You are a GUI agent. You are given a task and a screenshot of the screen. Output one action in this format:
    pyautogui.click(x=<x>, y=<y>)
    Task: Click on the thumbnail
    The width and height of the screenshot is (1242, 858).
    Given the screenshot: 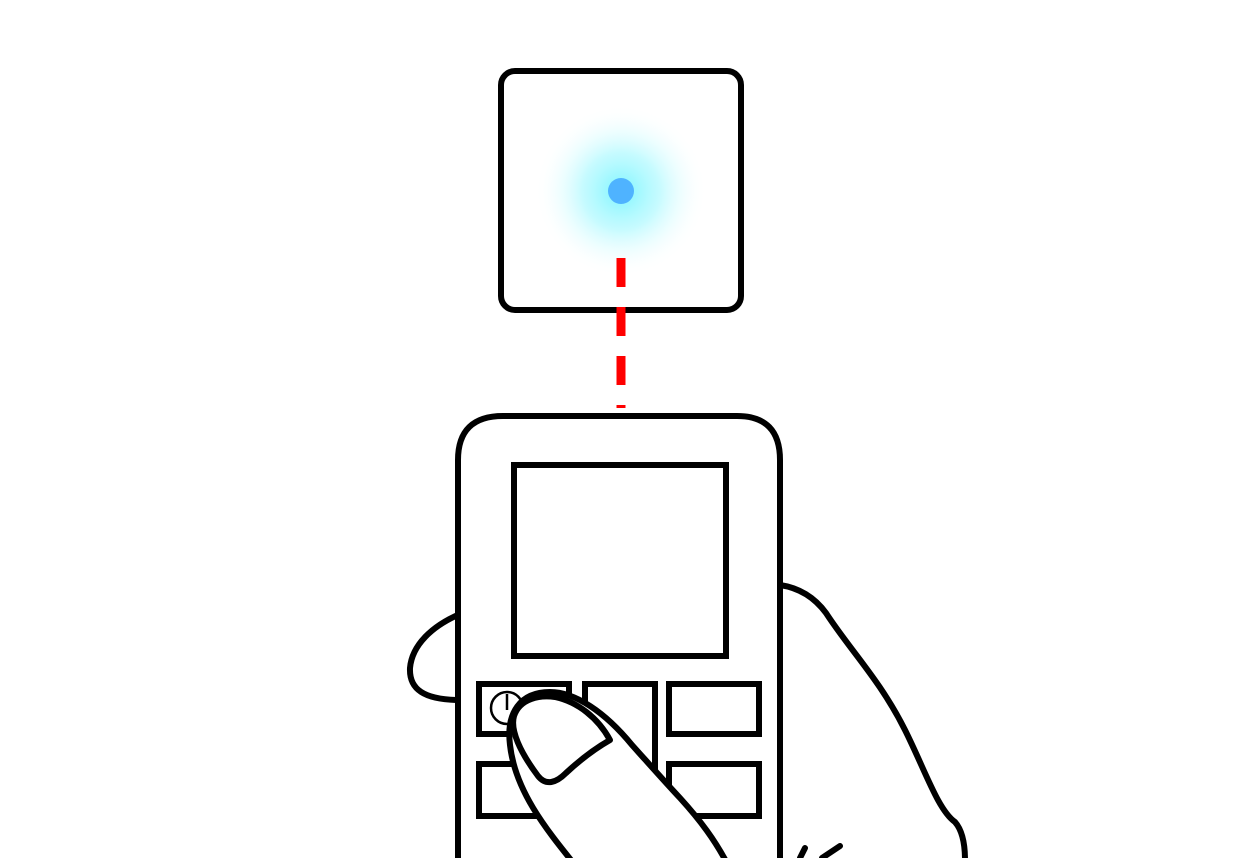 What is the action you would take?
    pyautogui.click(x=561, y=739)
    